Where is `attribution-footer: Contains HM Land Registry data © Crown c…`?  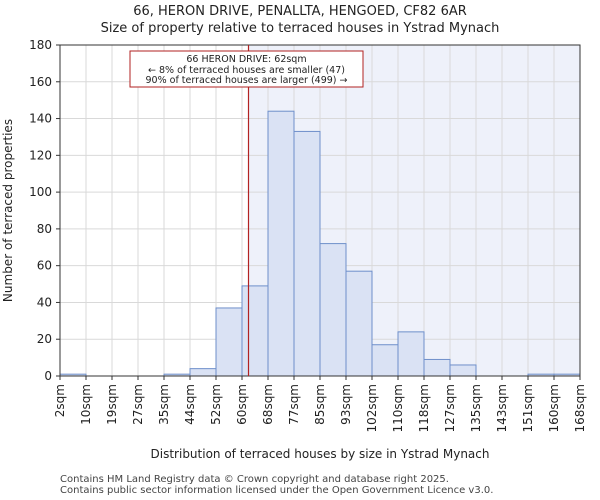
attribution-footer: Contains HM Land Registry data © Crown c… is located at coordinates (276, 485).